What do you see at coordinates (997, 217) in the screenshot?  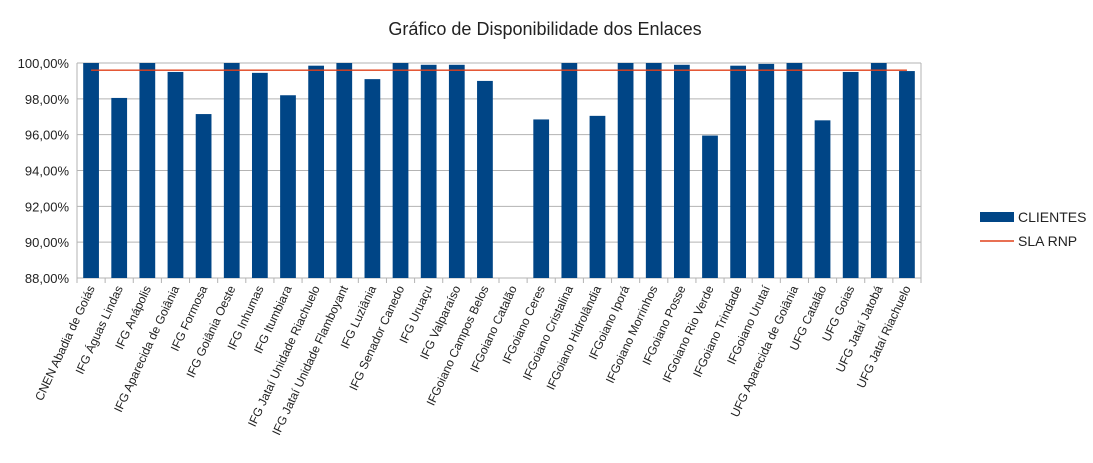 I see `legend-swatch-clientes` at bounding box center [997, 217].